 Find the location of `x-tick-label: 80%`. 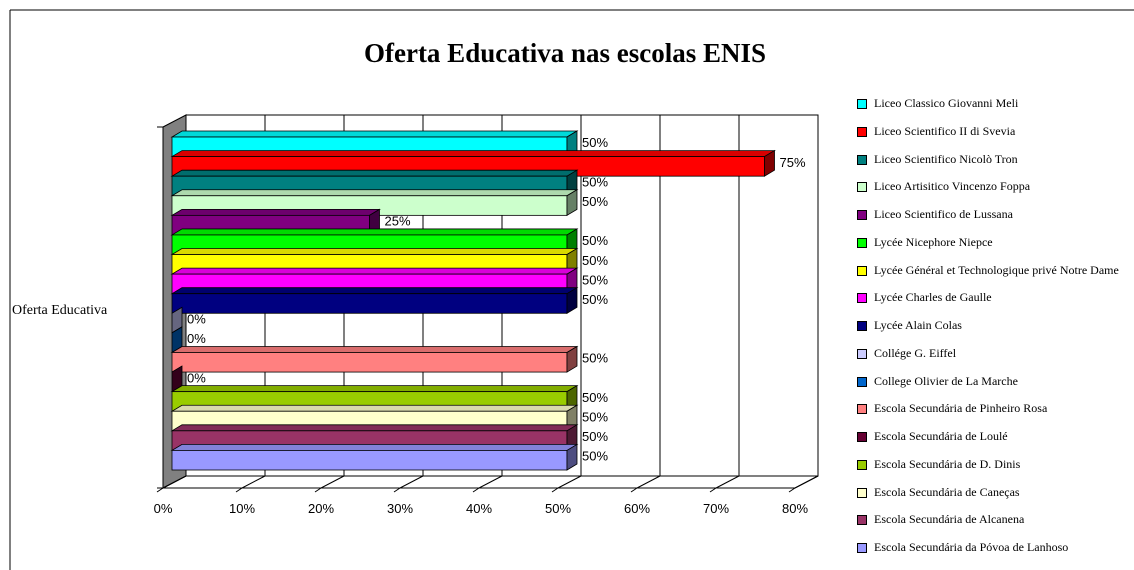

x-tick-label: 80% is located at coordinates (795, 508).